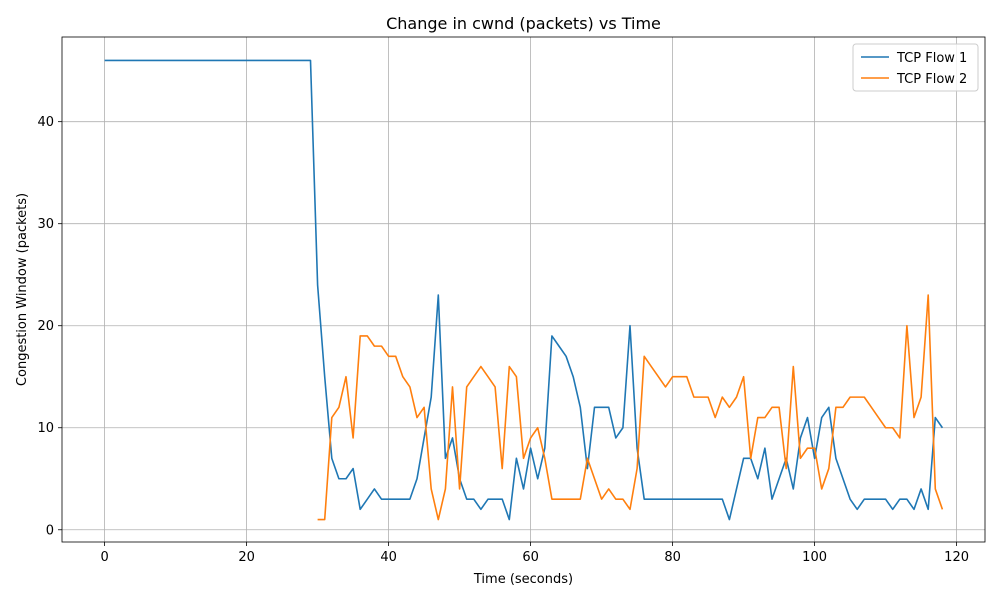 This screenshot has width=1000, height=600. Describe the element at coordinates (672, 557) in the screenshot. I see `x-tick-label: 80` at that location.